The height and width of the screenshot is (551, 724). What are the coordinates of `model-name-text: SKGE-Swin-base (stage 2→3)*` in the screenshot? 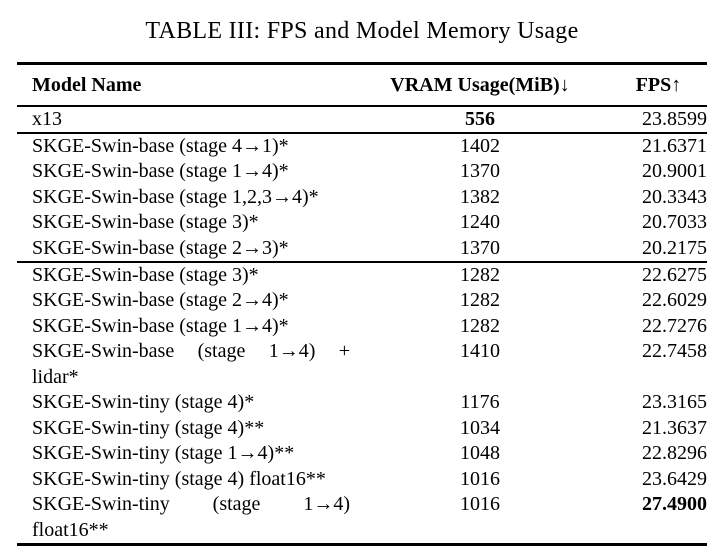 It's located at (160, 247).